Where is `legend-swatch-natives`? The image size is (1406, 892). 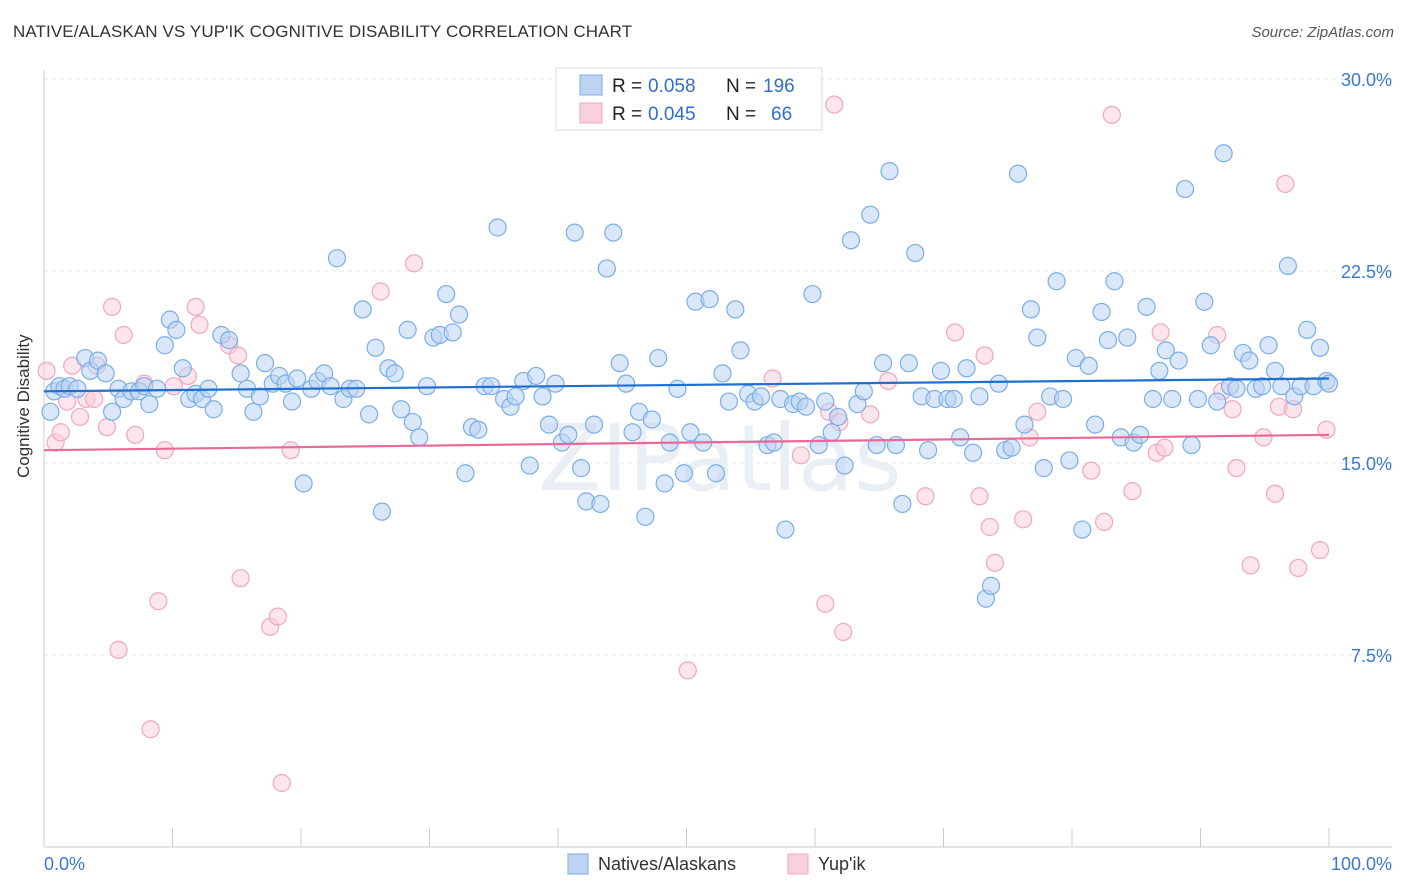 legend-swatch-natives is located at coordinates (578, 864).